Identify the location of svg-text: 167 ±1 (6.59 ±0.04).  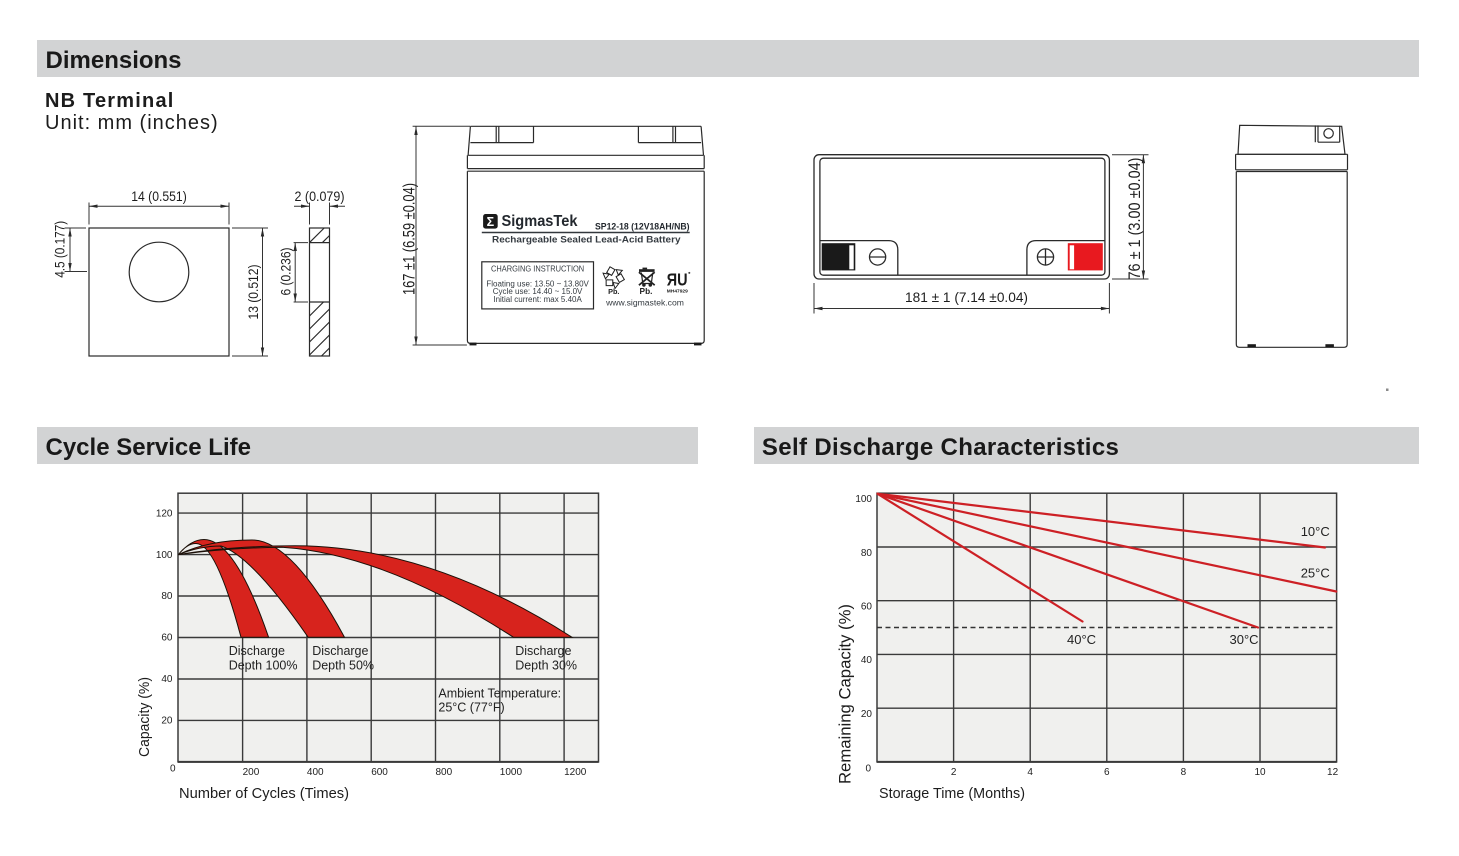
(409, 239).